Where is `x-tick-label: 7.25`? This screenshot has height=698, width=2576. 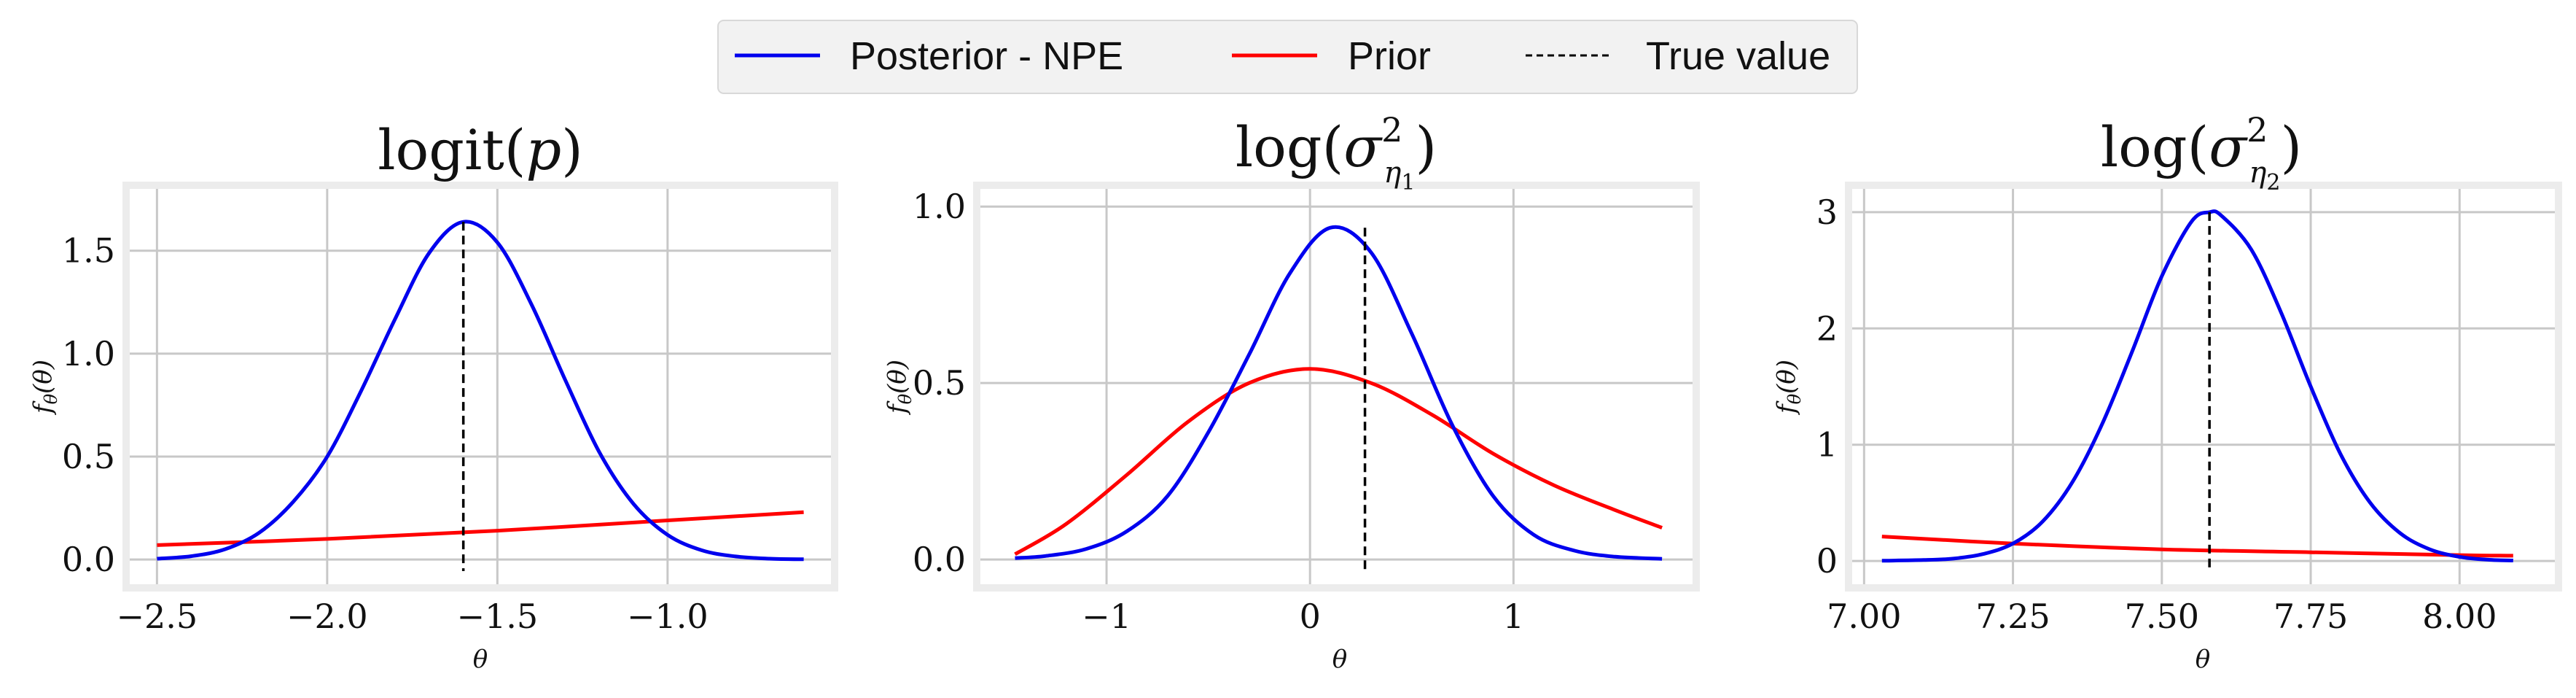 x-tick-label: 7.25 is located at coordinates (2012, 616).